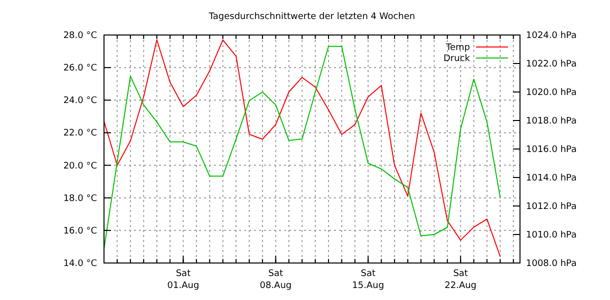 This screenshot has width=610, height=300. I want to click on y2-tick-label: 1012.0 hPa, so click(551, 207).